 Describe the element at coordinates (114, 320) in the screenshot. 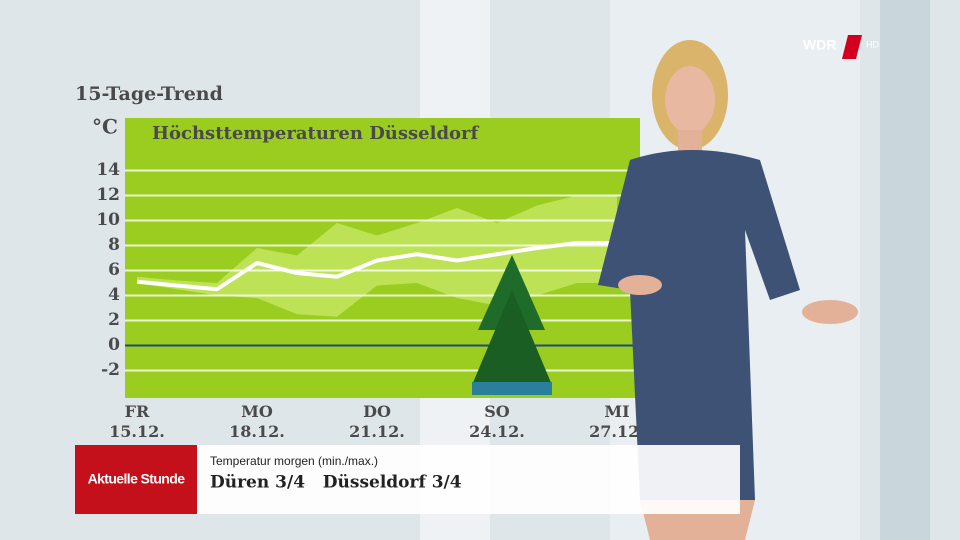

I see `y-tick-label: 2` at that location.